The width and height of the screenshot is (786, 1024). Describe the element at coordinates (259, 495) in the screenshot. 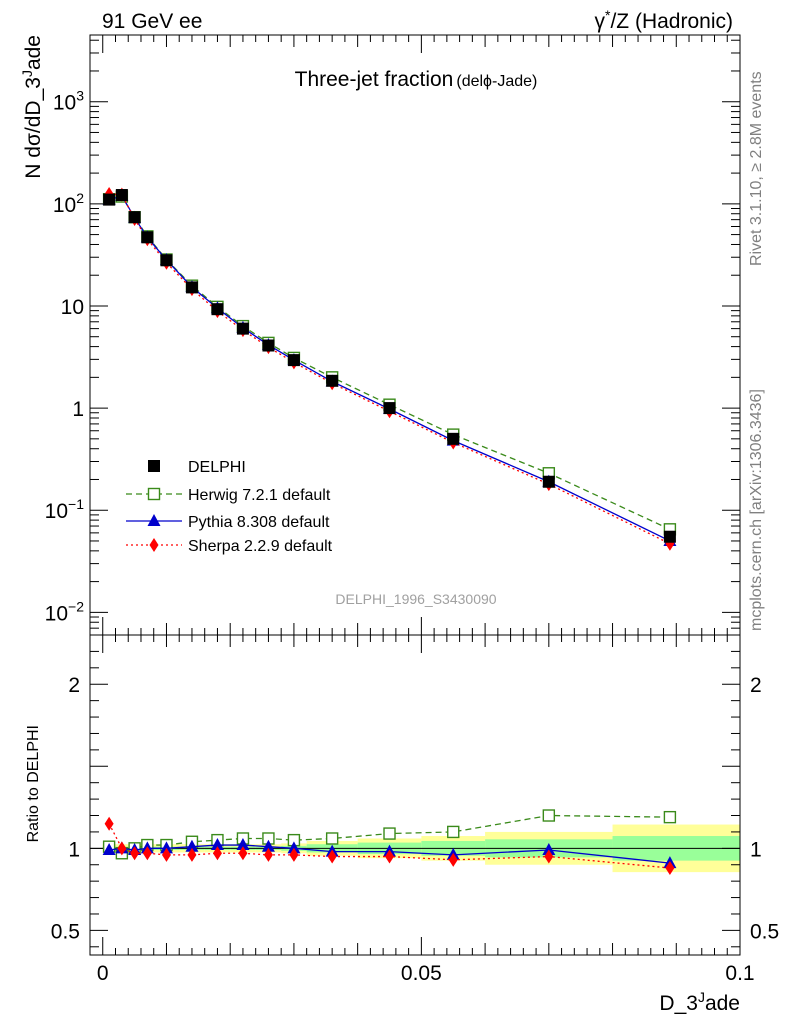

I see `herwig-legend-label: Herwig 7.2.1 default` at that location.